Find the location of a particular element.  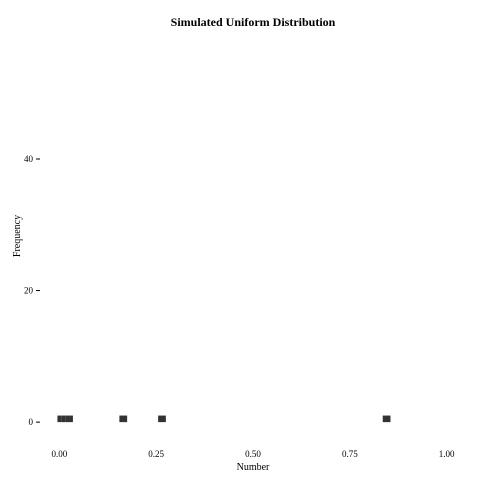

y-axis-ticks: 0 20 40 is located at coordinates (32, 290).